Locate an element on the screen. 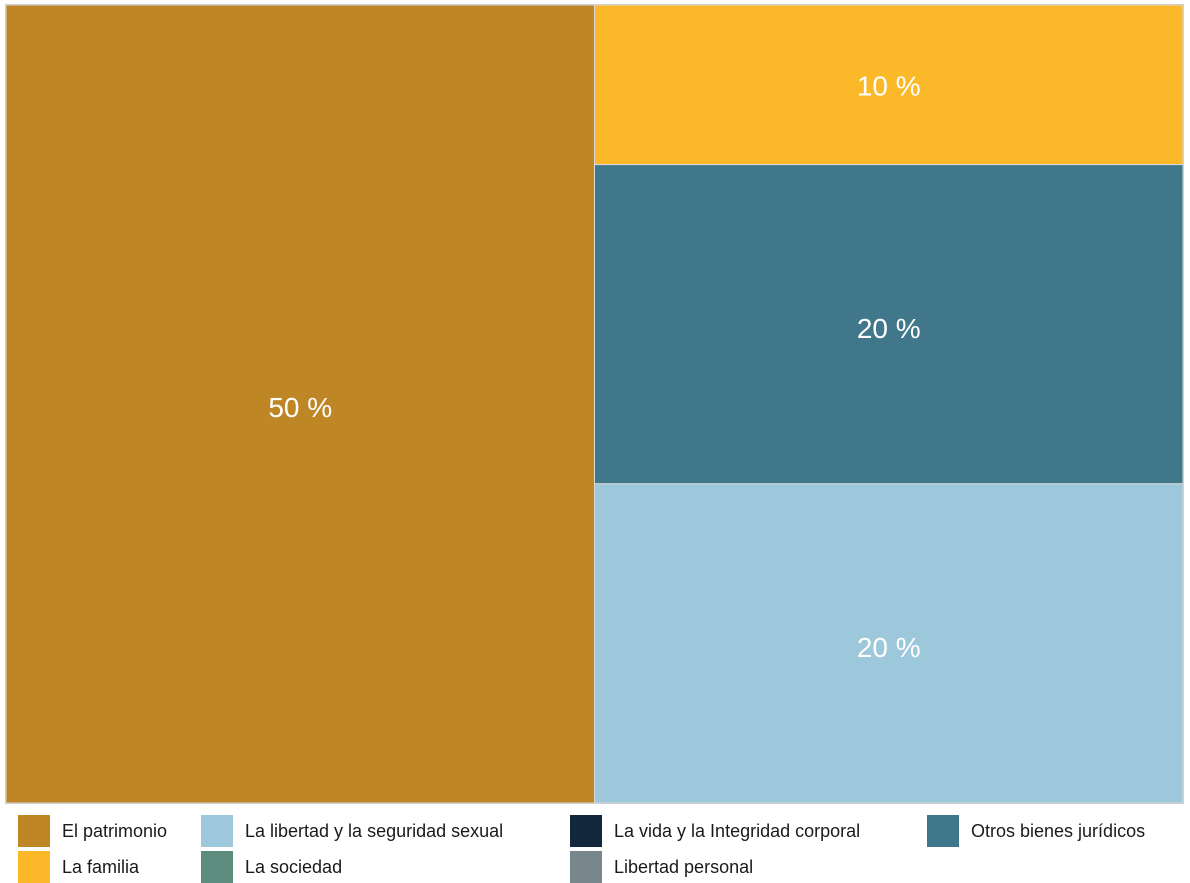 This screenshot has width=1190, height=883. legend-swatch-la-vida-y-la-integridad-corporal is located at coordinates (586, 831).